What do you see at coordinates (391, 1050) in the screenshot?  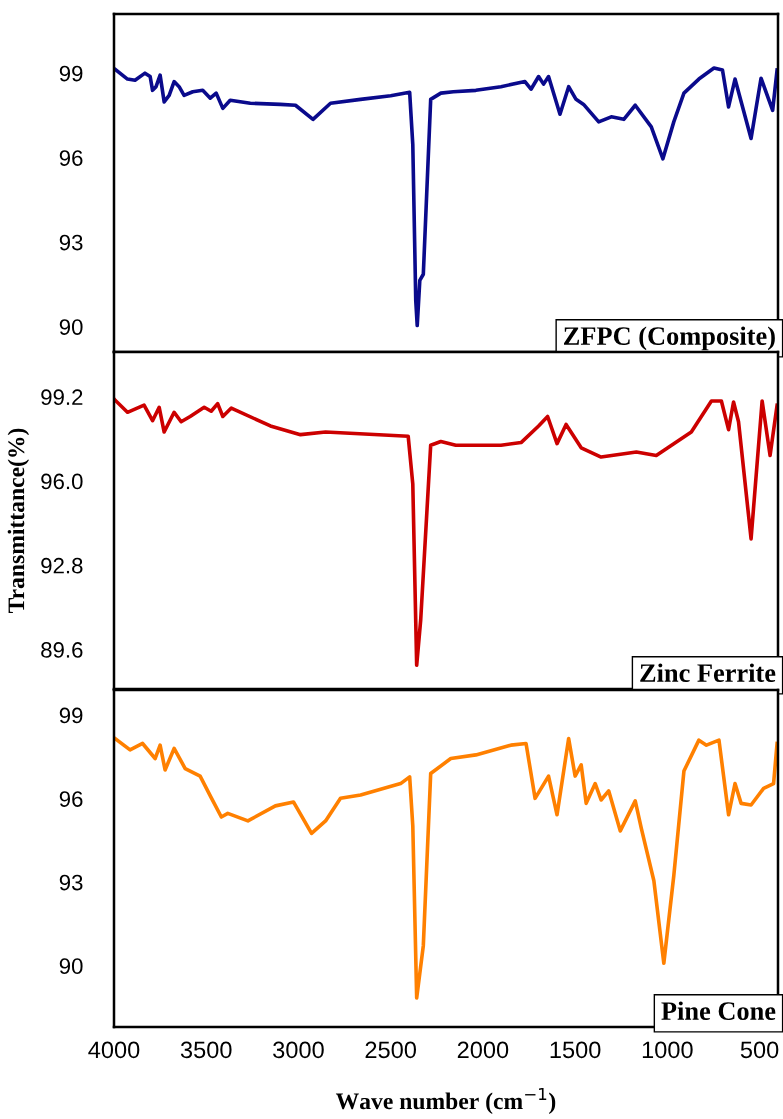 I see `x-tick-label: 2500` at bounding box center [391, 1050].